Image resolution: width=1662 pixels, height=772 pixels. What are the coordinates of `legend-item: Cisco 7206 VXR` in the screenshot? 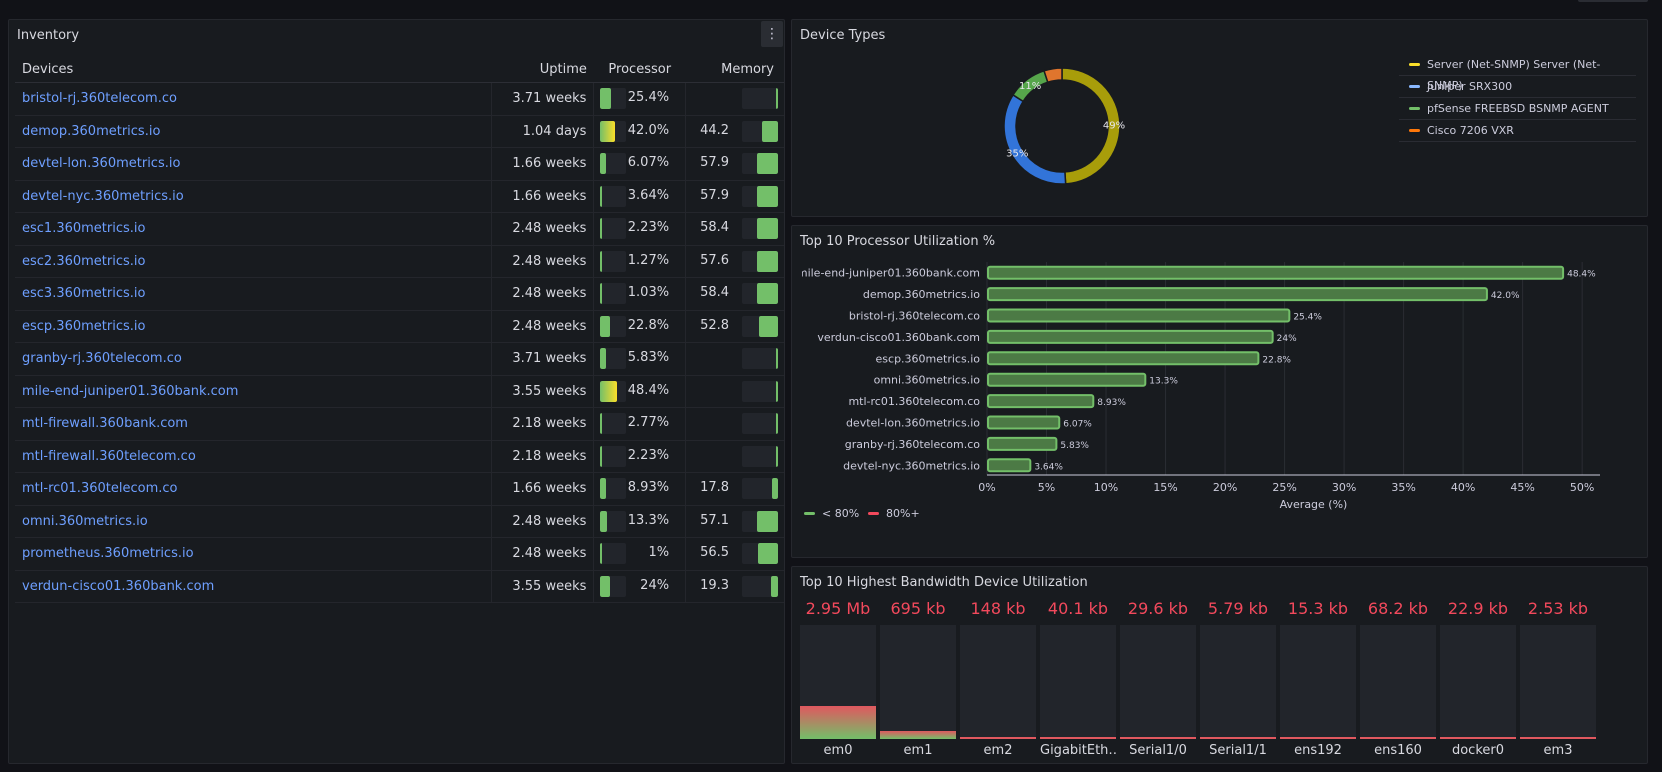 It's located at (1517, 131).